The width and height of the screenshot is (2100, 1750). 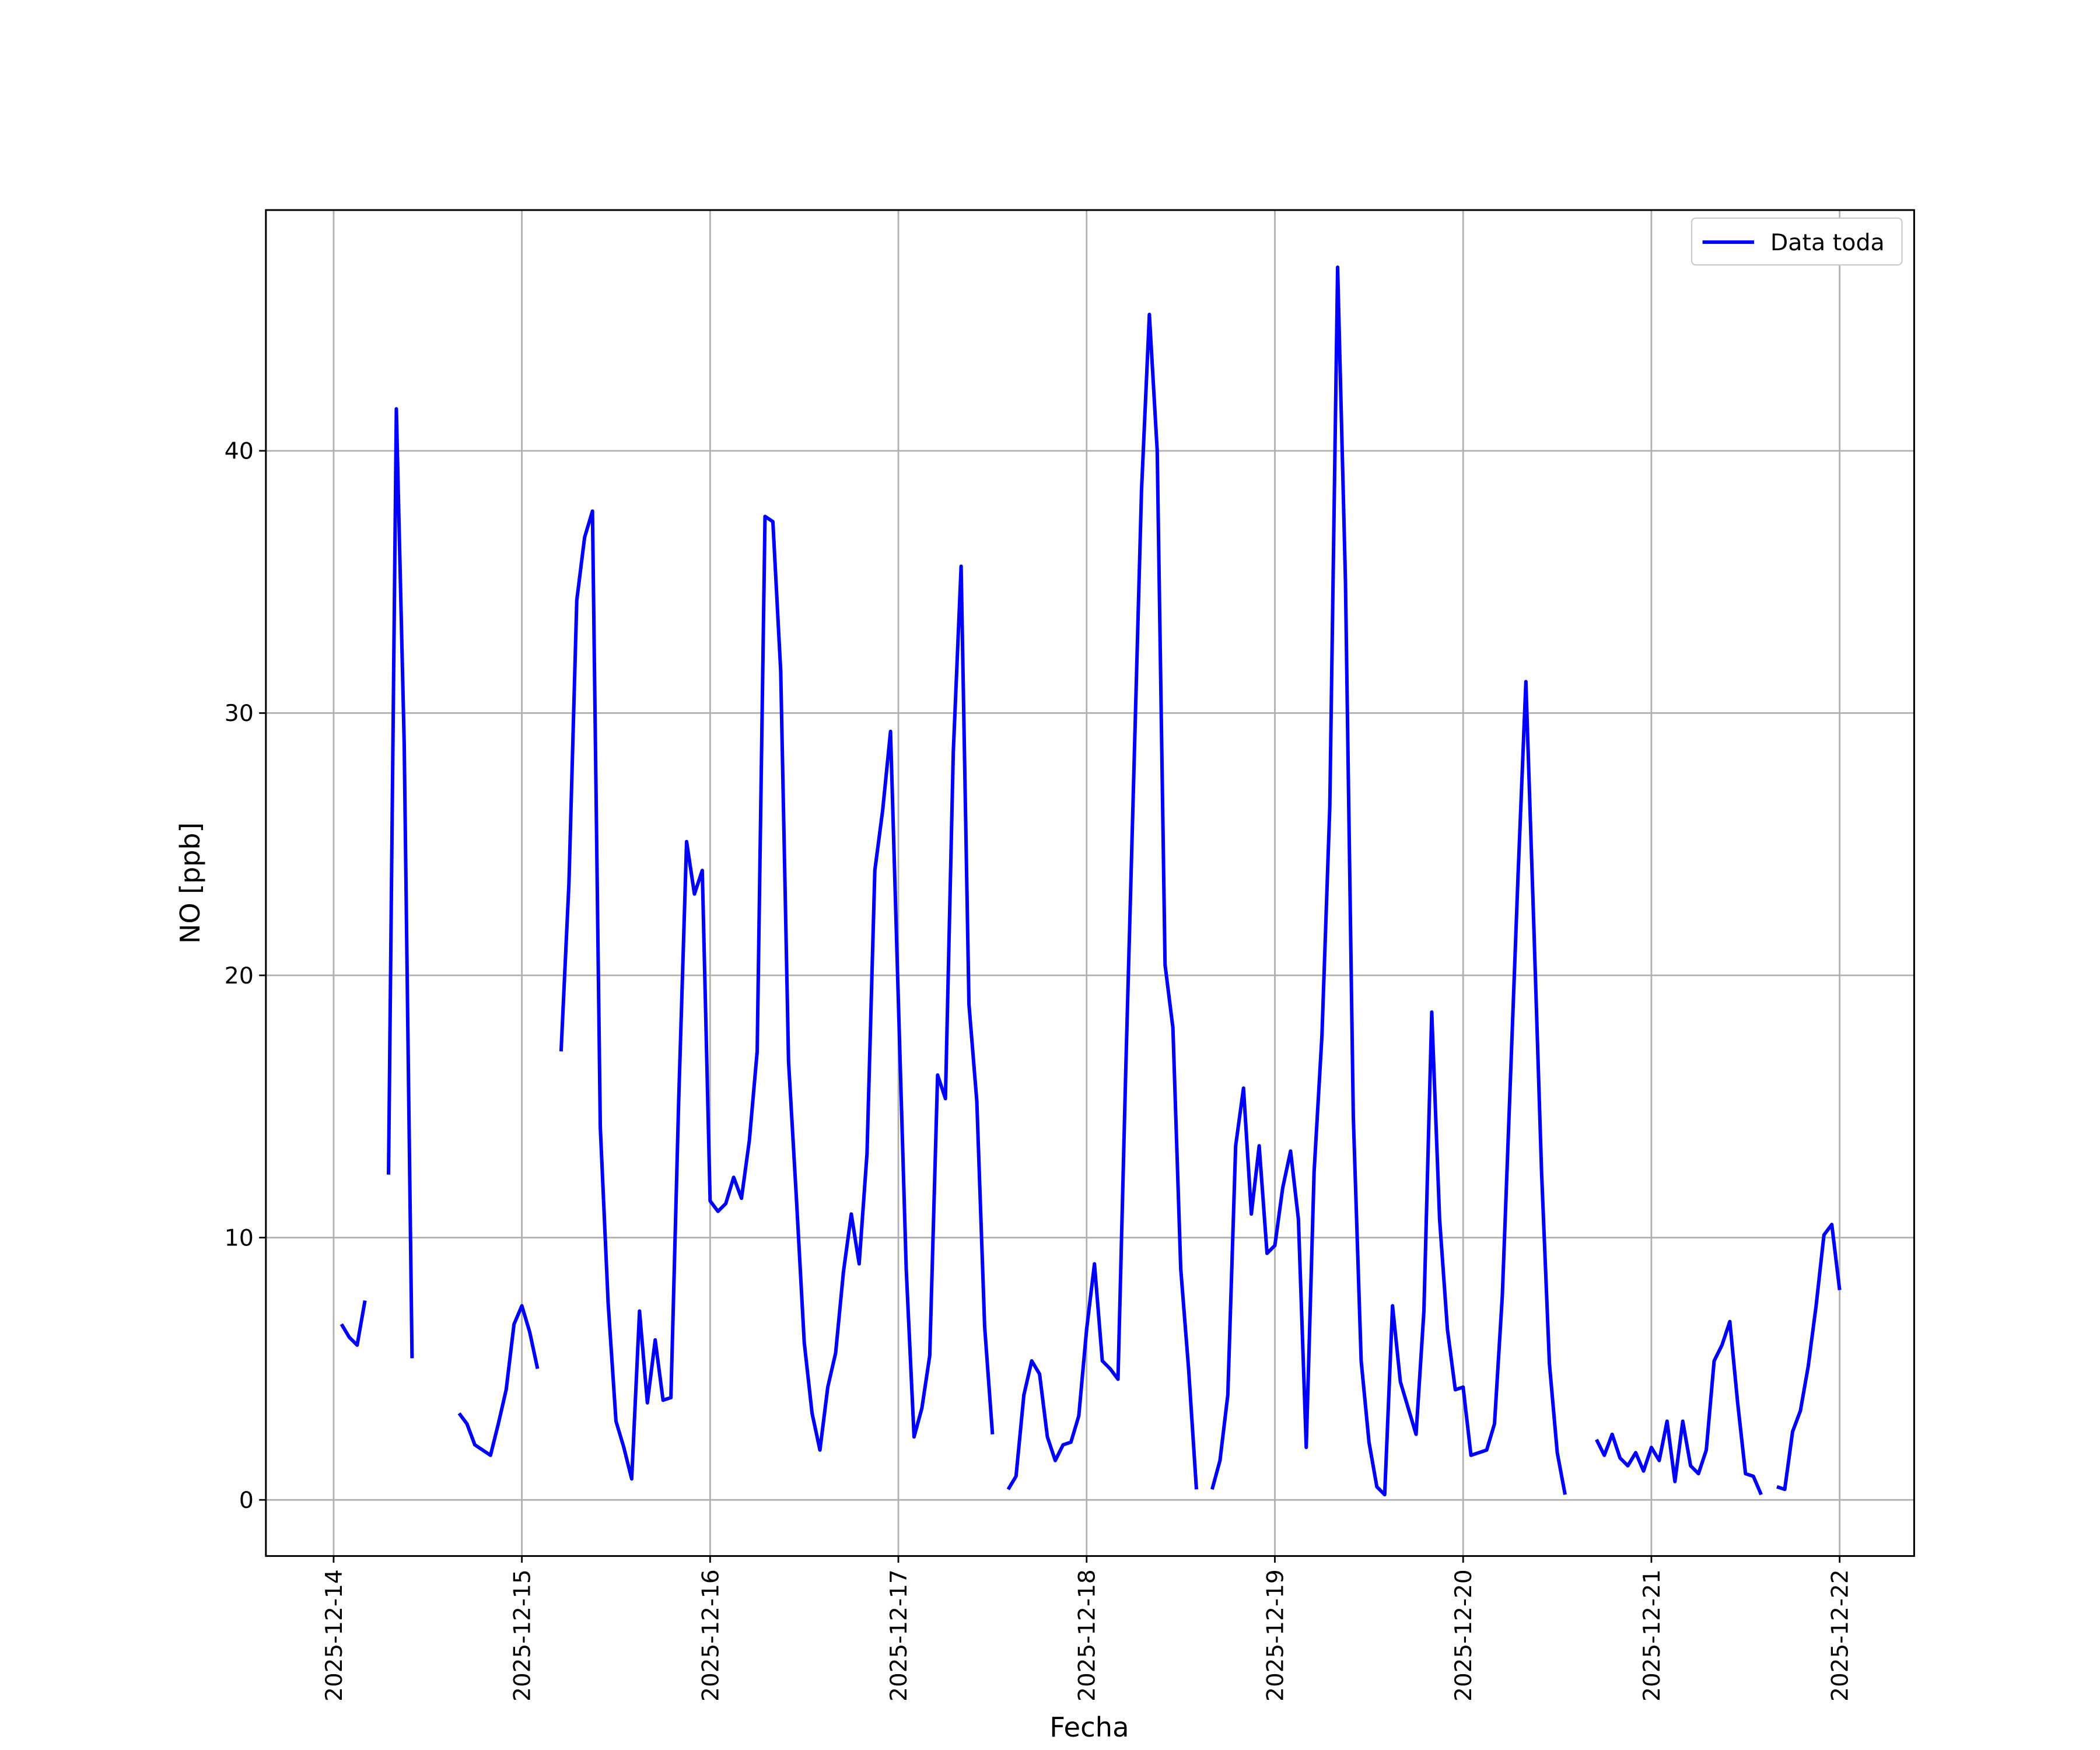 What do you see at coordinates (239, 714) in the screenshot?
I see `y-tick-label: 30` at bounding box center [239, 714].